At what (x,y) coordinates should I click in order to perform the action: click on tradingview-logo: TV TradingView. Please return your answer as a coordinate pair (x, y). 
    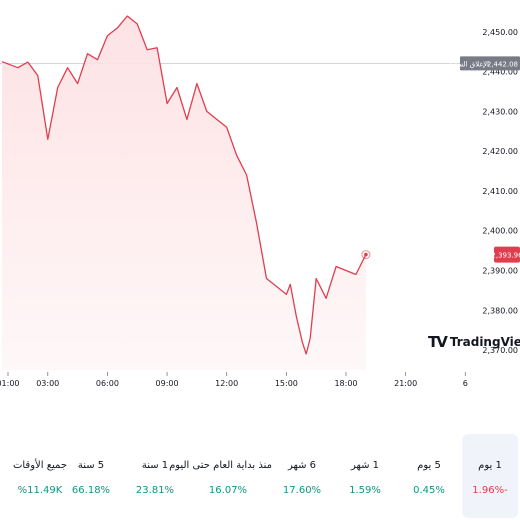
    Looking at the image, I should click on (474, 342).